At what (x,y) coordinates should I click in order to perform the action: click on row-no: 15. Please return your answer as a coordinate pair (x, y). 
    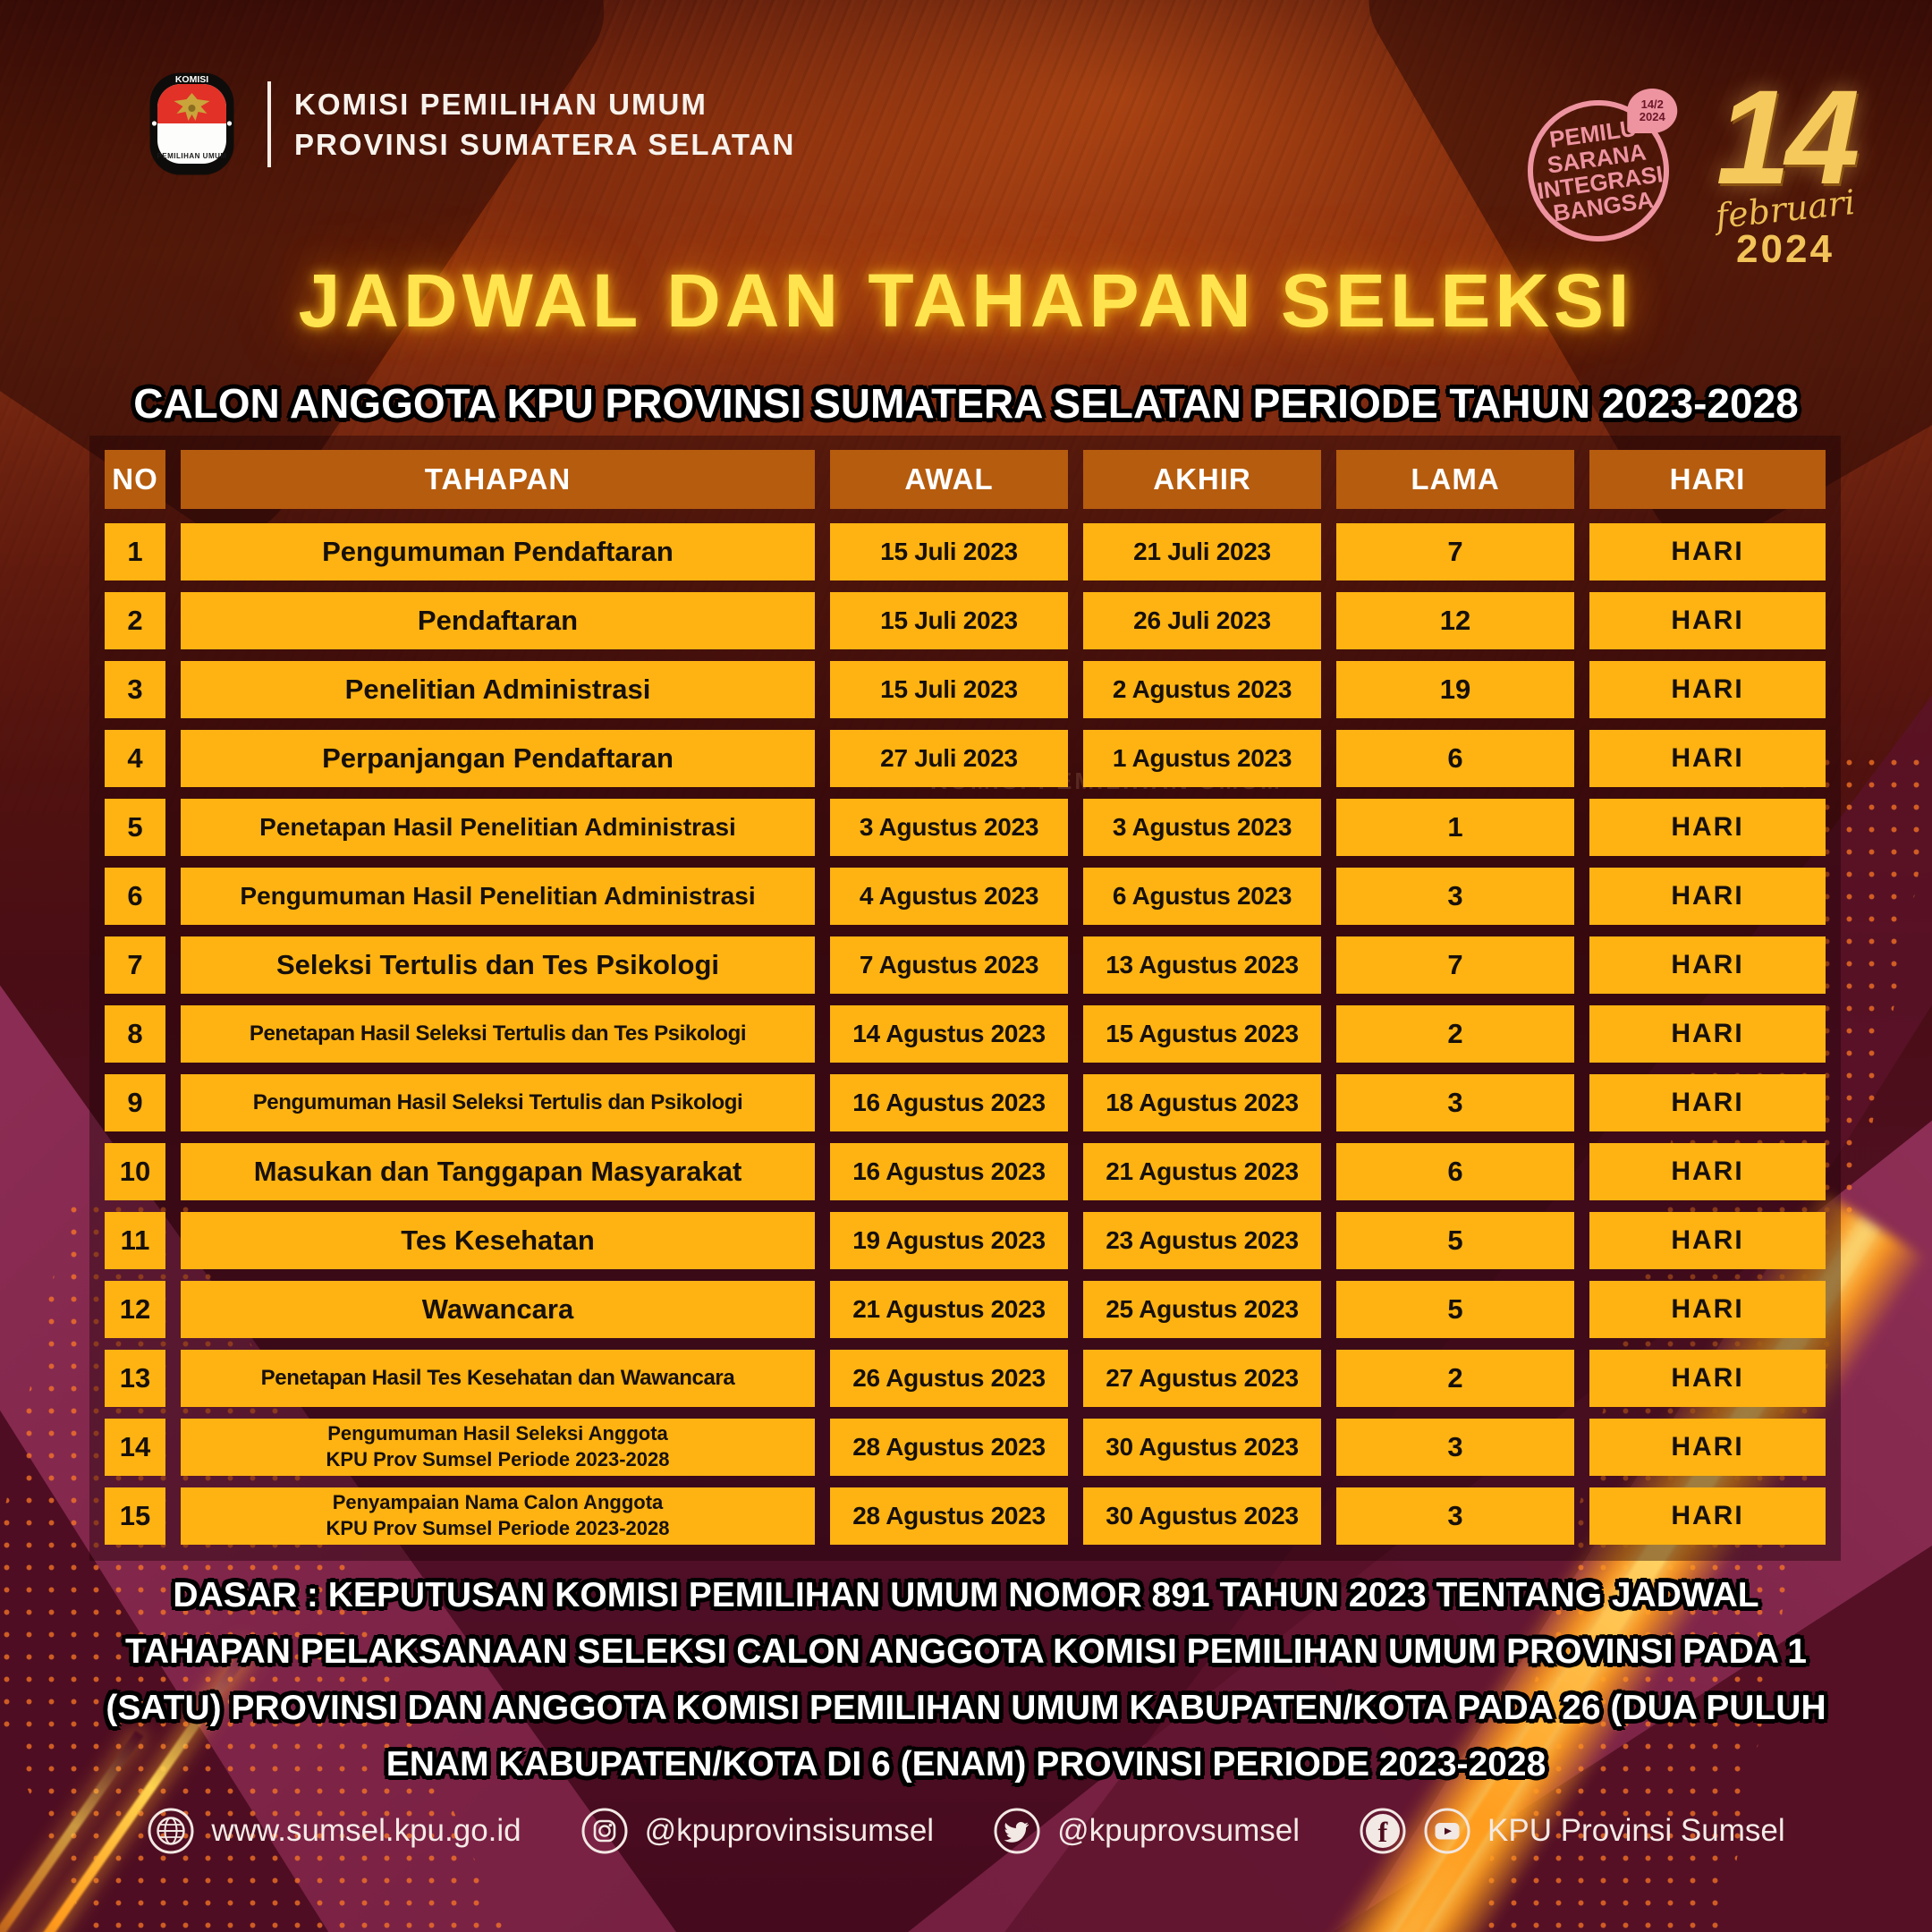
    Looking at the image, I should click on (135, 1516).